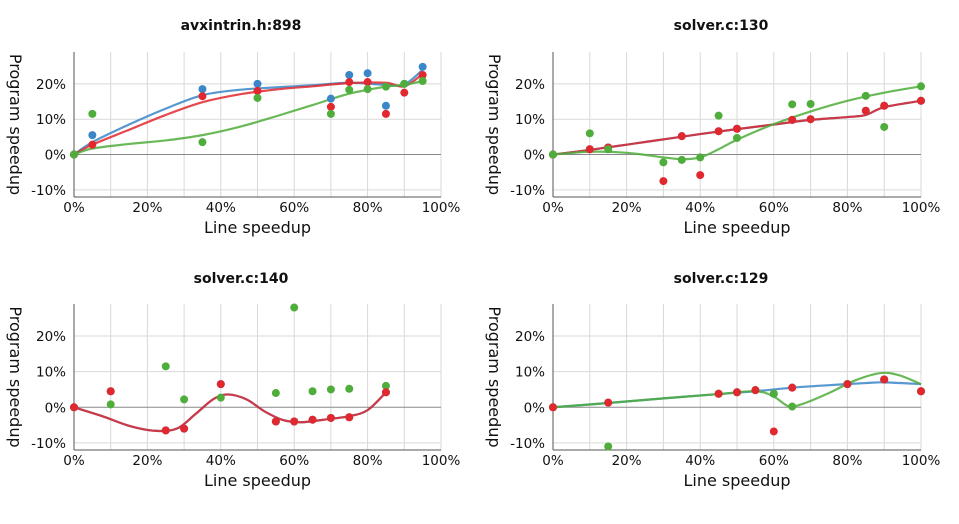  I want to click on x-tick-label: 60%, so click(774, 461).